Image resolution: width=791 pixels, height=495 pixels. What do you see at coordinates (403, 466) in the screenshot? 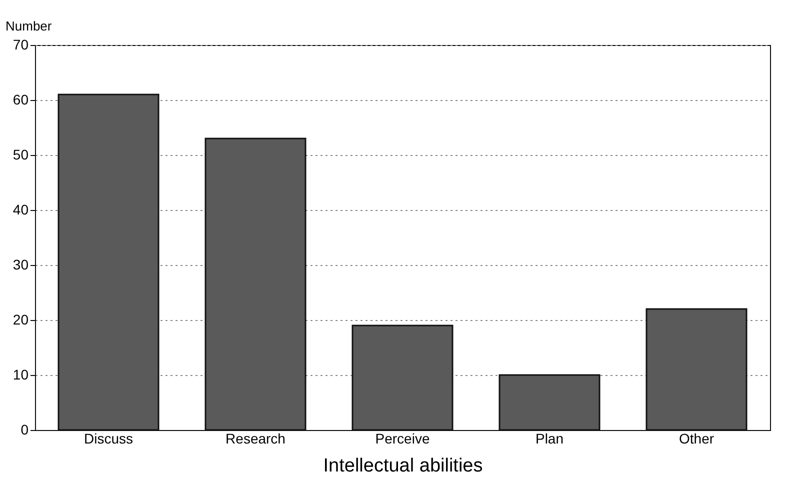
I see `x-axis-title: Intellectual abilities` at bounding box center [403, 466].